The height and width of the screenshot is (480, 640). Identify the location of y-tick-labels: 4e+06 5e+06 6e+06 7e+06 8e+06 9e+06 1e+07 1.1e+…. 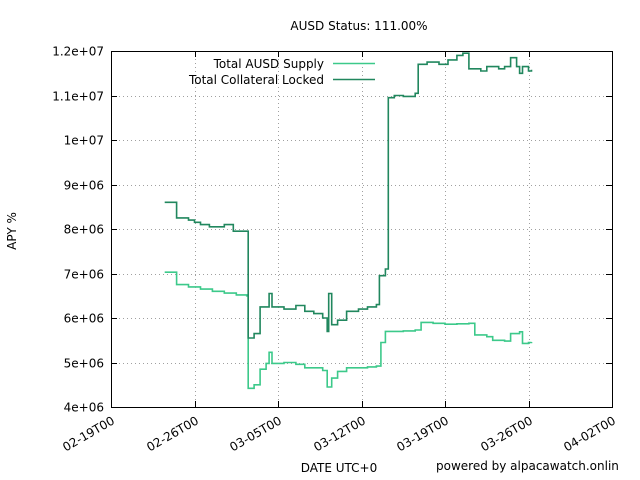
(78, 230).